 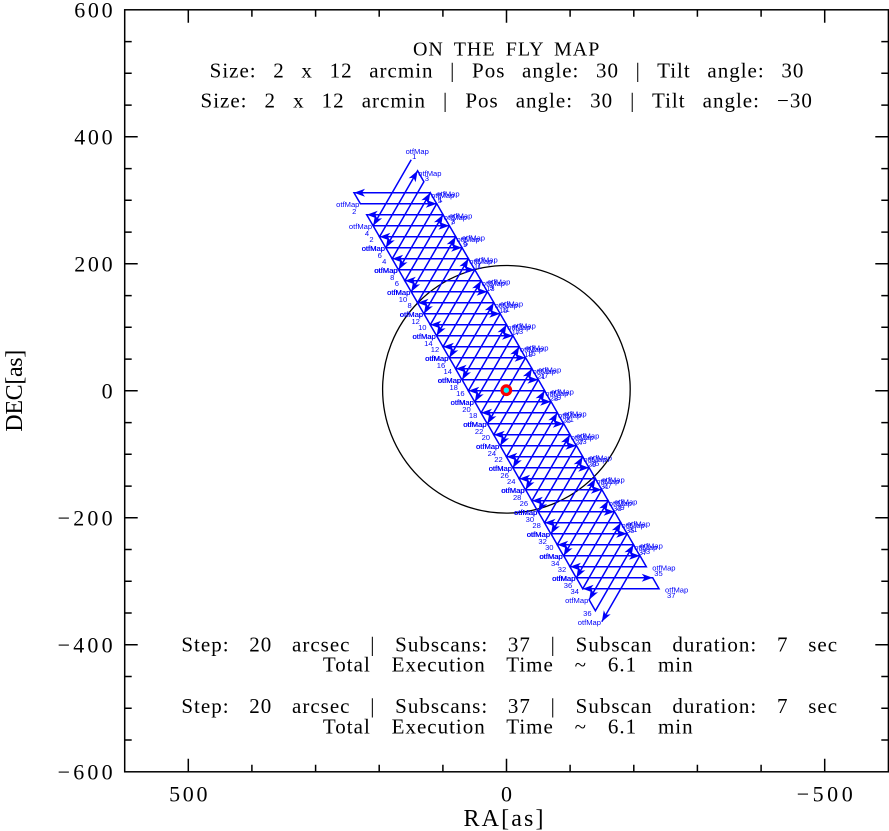 I want to click on svg-text: 500, so click(x=188, y=794).